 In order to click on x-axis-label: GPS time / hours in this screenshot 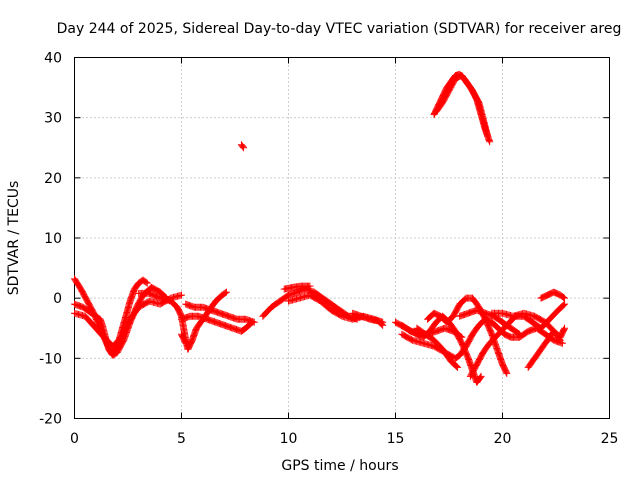, I will do `click(339, 466)`.